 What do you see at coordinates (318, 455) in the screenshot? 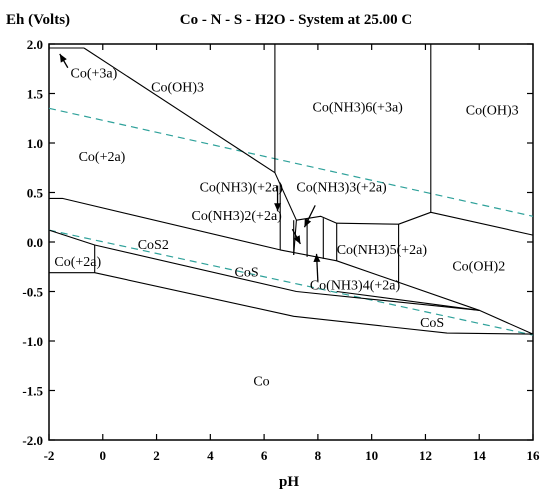
I see `x-tick-label: 8` at bounding box center [318, 455].